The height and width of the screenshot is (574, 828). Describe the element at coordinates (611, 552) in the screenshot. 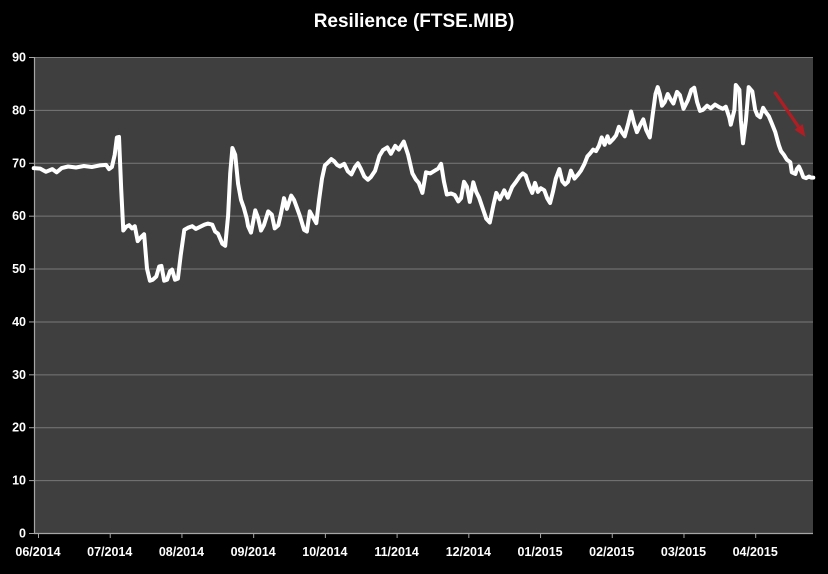

I see `x-tick-label: 02/2015` at that location.